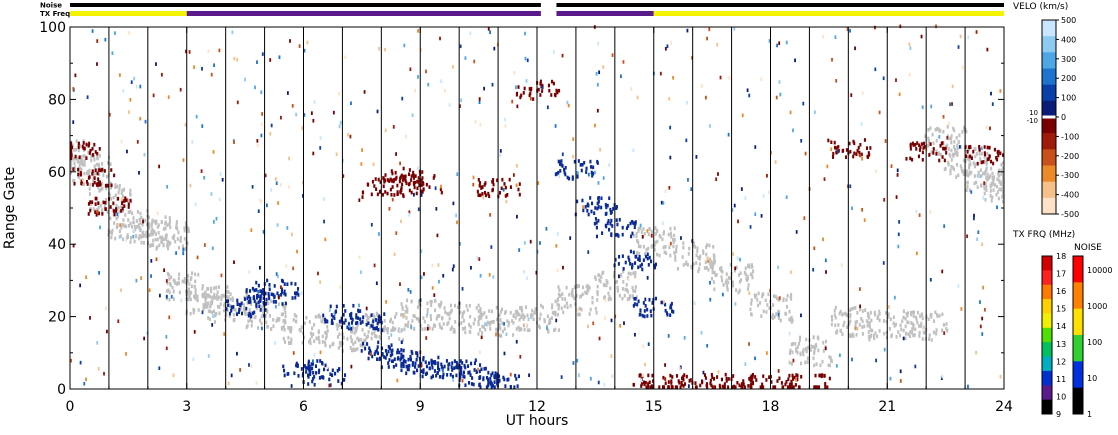  What do you see at coordinates (52, 28) in the screenshot?
I see `y-tick-label: 100` at bounding box center [52, 28].